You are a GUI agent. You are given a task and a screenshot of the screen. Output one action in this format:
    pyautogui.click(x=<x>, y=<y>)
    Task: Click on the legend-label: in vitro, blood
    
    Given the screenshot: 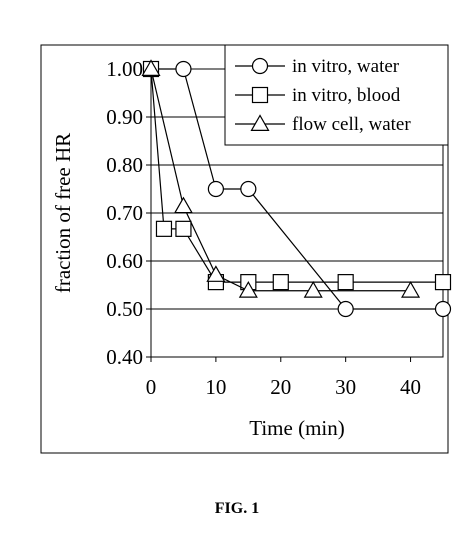 What is the action you would take?
    pyautogui.click(x=346, y=95)
    